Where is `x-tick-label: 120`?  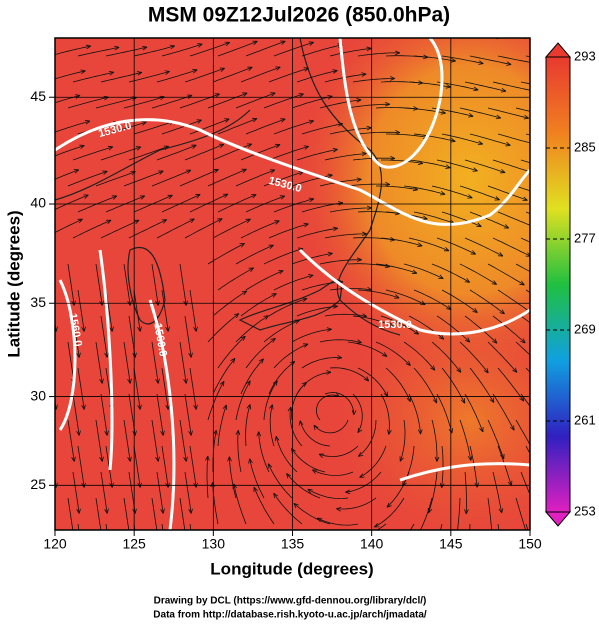 x-tick-label: 120 is located at coordinates (55, 544).